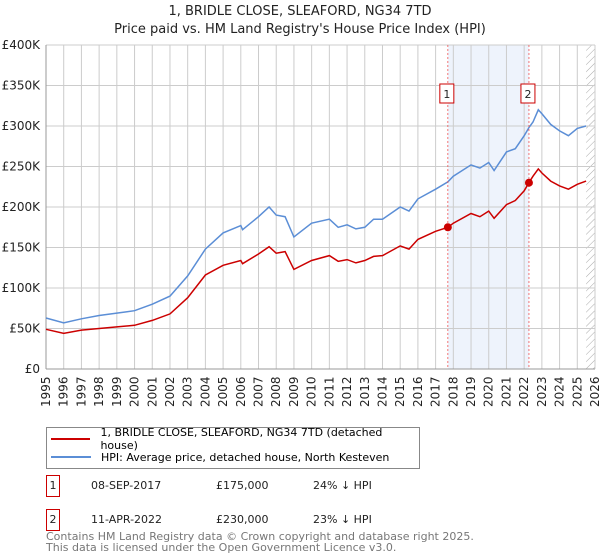 This screenshot has height=560, width=600. What do you see at coordinates (22, 248) in the screenshot?
I see `y-tick-label: £150K` at bounding box center [22, 248].